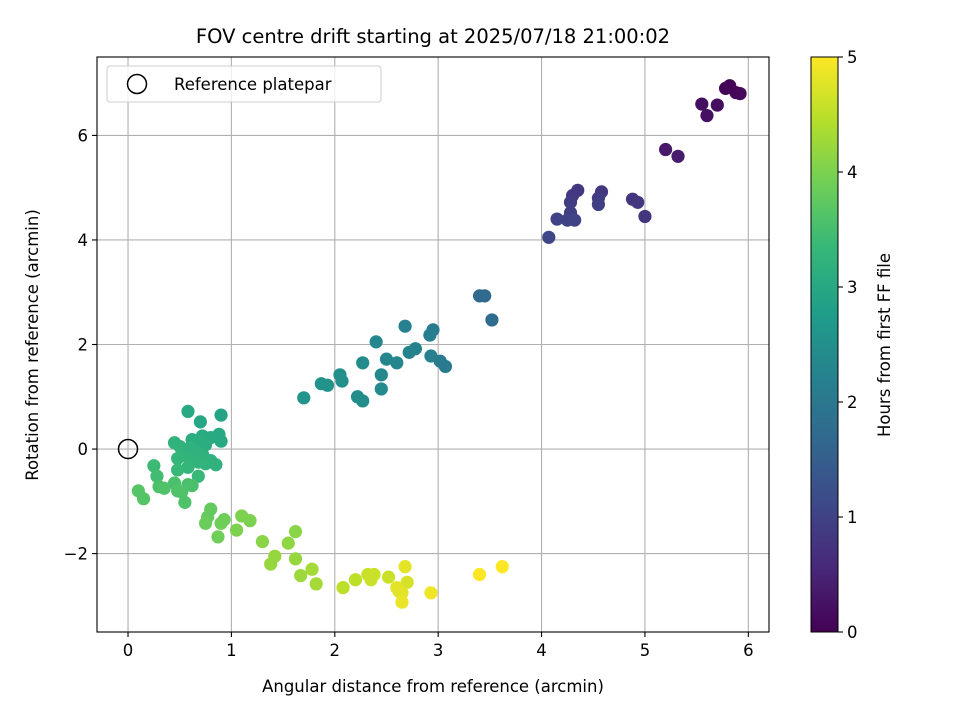 The width and height of the screenshot is (960, 720). What do you see at coordinates (438, 650) in the screenshot?
I see `x-tick-label: 3` at bounding box center [438, 650].